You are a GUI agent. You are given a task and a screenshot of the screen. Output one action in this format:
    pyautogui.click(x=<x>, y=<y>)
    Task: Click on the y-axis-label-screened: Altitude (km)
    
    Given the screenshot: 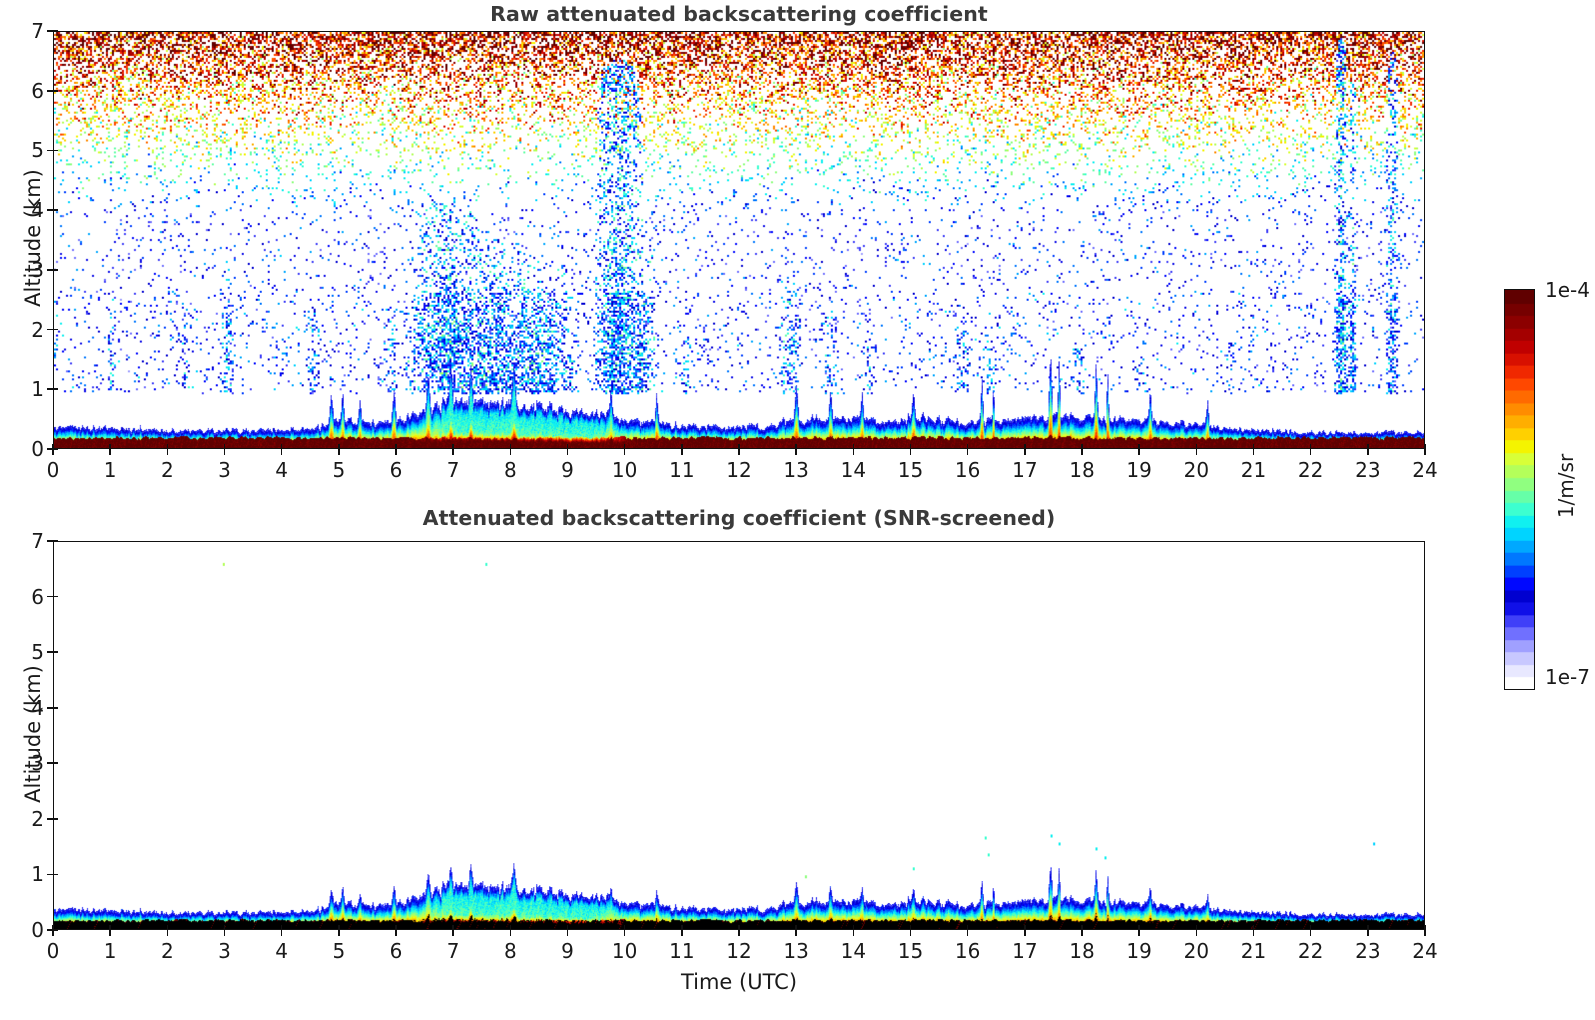 What is the action you would take?
    pyautogui.click(x=33, y=733)
    